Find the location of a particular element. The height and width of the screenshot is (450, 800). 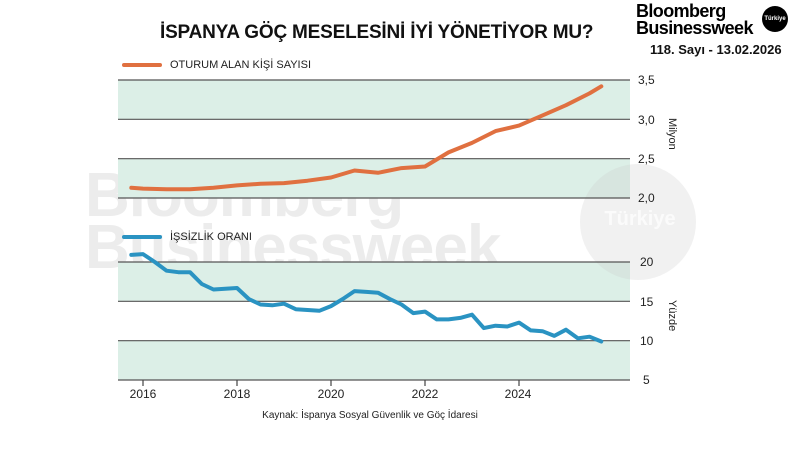

x-tick: 2022 is located at coordinates (425, 394).